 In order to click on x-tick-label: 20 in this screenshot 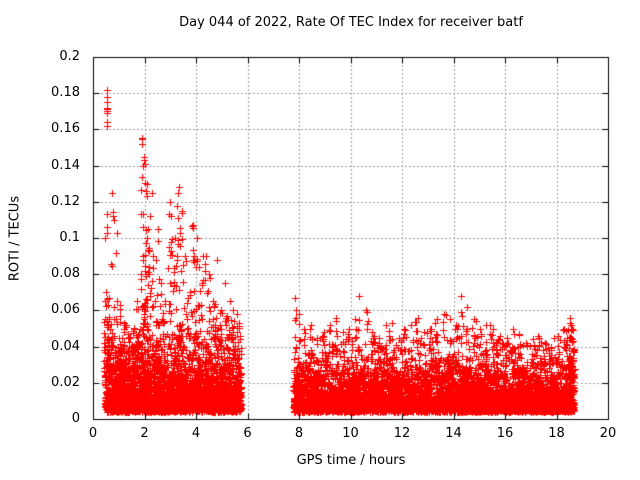, I will do `click(608, 433)`.